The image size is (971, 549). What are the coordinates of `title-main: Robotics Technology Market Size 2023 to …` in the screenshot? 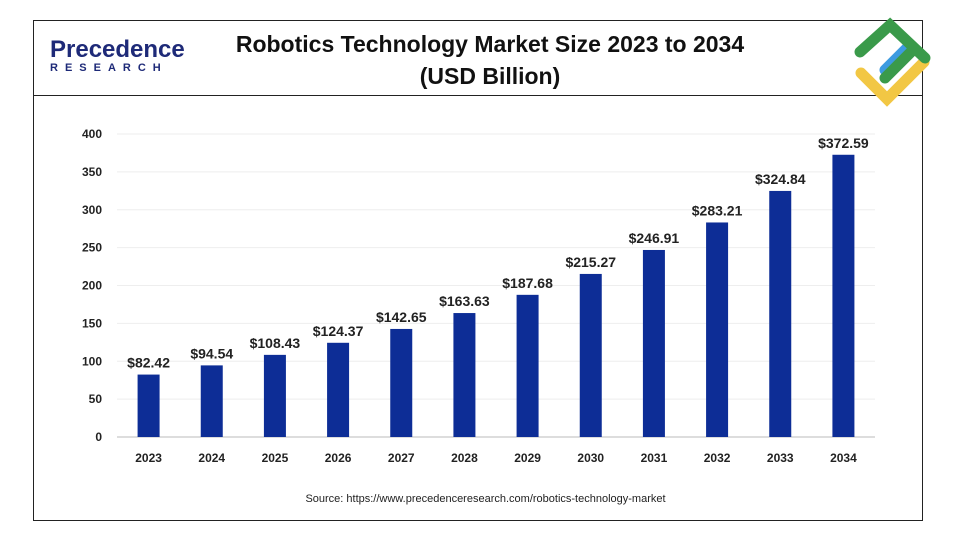 It's located at (490, 44).